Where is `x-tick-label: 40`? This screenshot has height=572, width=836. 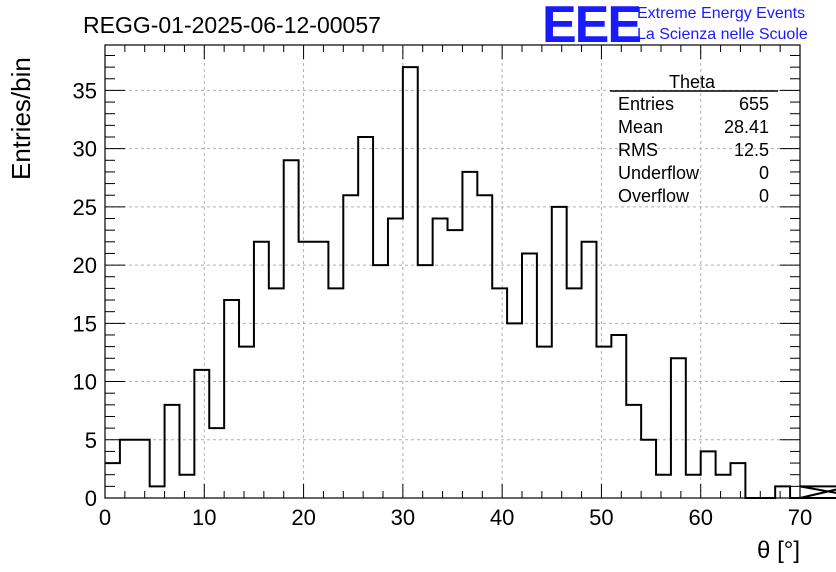
x-tick-label: 40 is located at coordinates (502, 517).